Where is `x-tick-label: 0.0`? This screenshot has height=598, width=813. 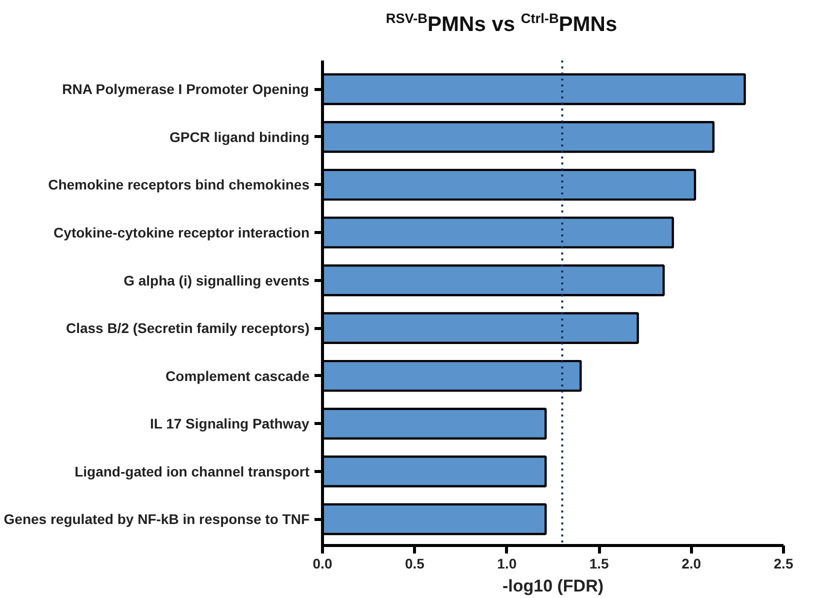
x-tick-label: 0.0 is located at coordinates (322, 564).